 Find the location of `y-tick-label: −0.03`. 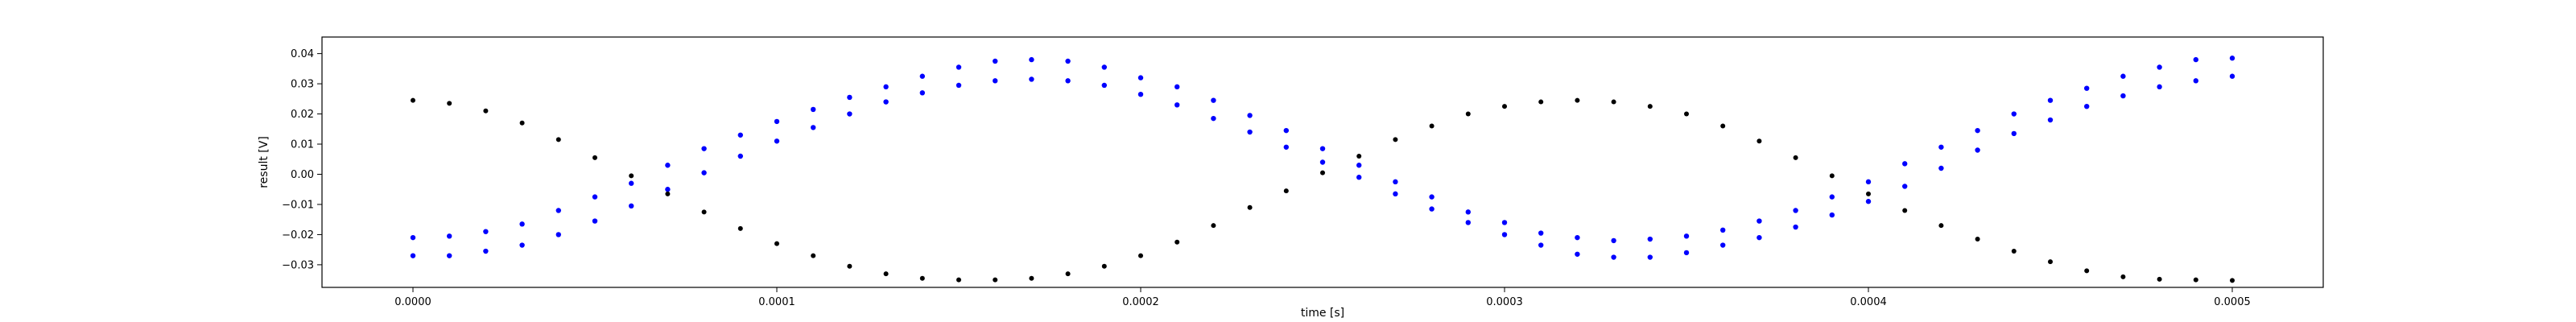

y-tick-label: −0.03 is located at coordinates (298, 265).